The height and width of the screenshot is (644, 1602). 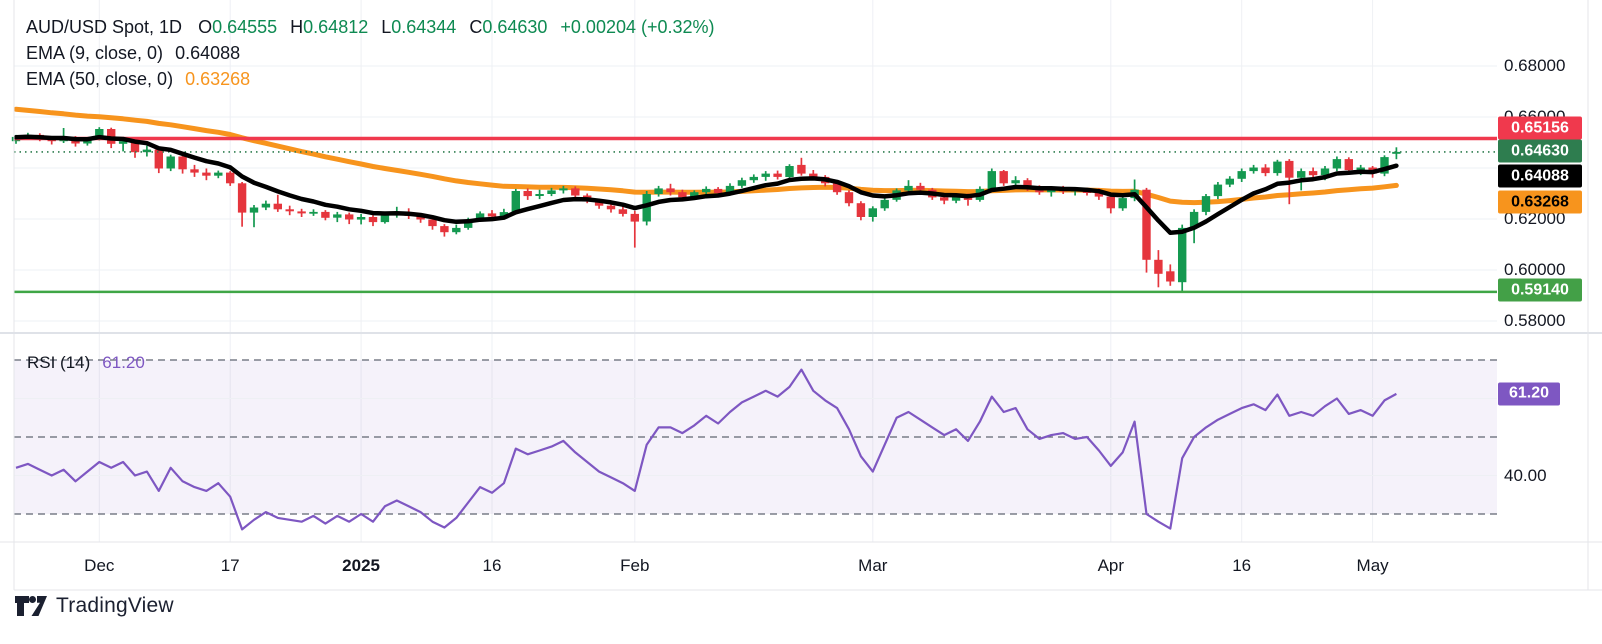 What do you see at coordinates (1372, 565) in the screenshot?
I see `time-axis-label: May` at bounding box center [1372, 565].